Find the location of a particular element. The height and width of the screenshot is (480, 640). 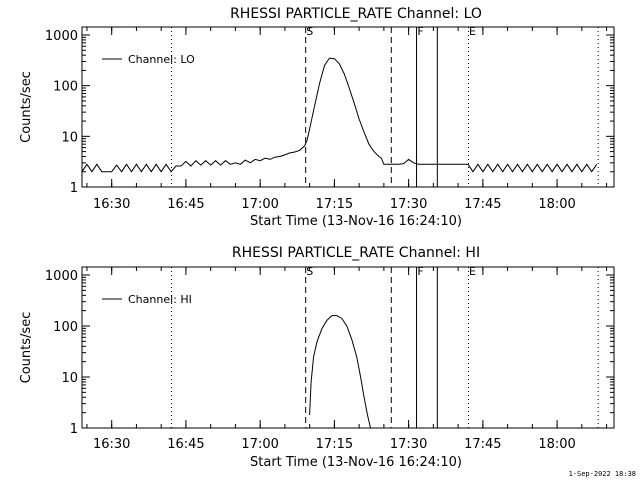

legend-label: Channel: HI is located at coordinates (160, 299).